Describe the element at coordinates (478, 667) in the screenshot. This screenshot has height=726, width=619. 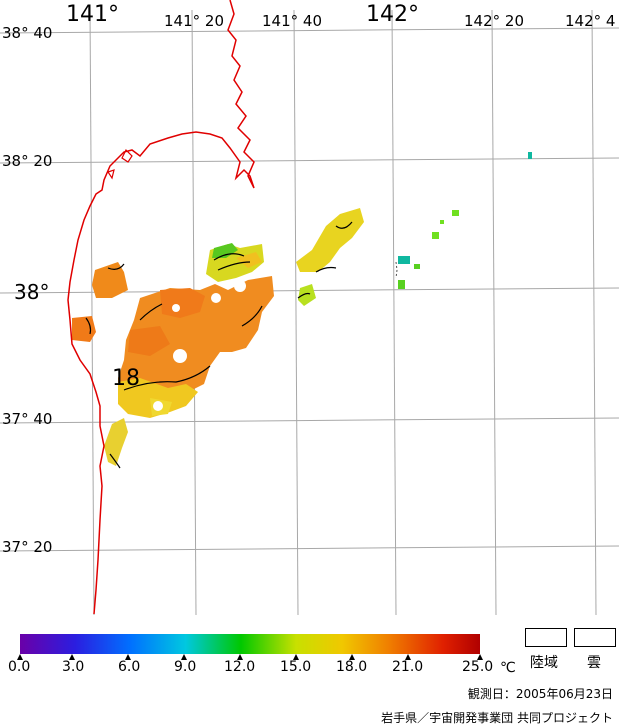
I see `colorbar-tick: 25.0` at that location.